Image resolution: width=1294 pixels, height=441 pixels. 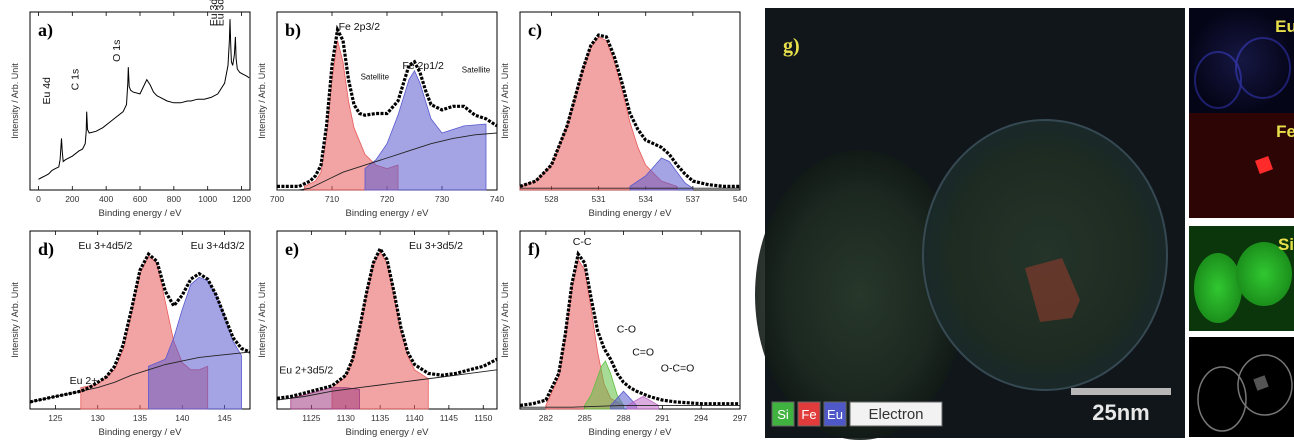 What do you see at coordinates (38, 199) in the screenshot?
I see `x-tick-label: 0` at bounding box center [38, 199].